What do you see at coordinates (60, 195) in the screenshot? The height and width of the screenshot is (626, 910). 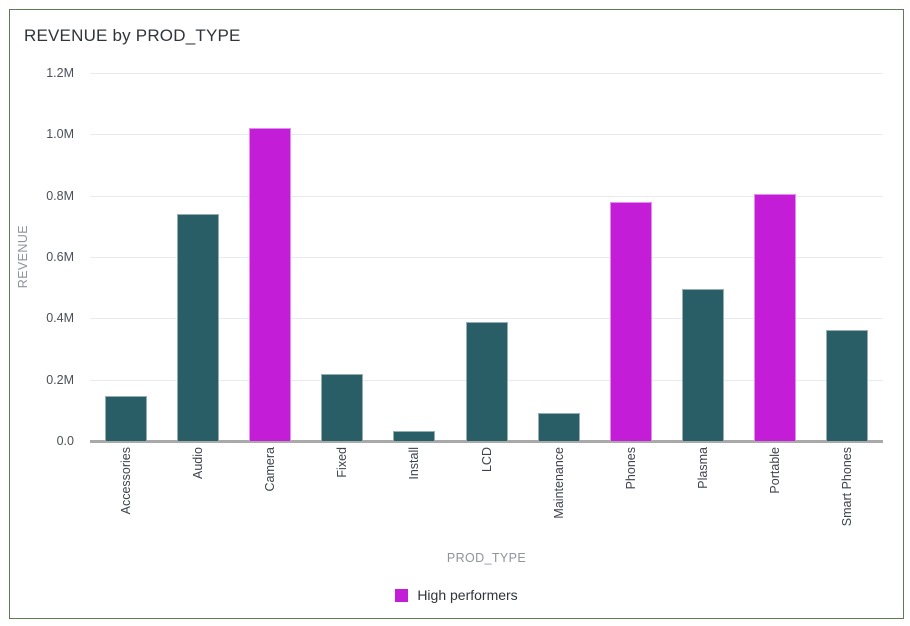 I see `y-tick-label-0.8M: 0.8M` at bounding box center [60, 195].